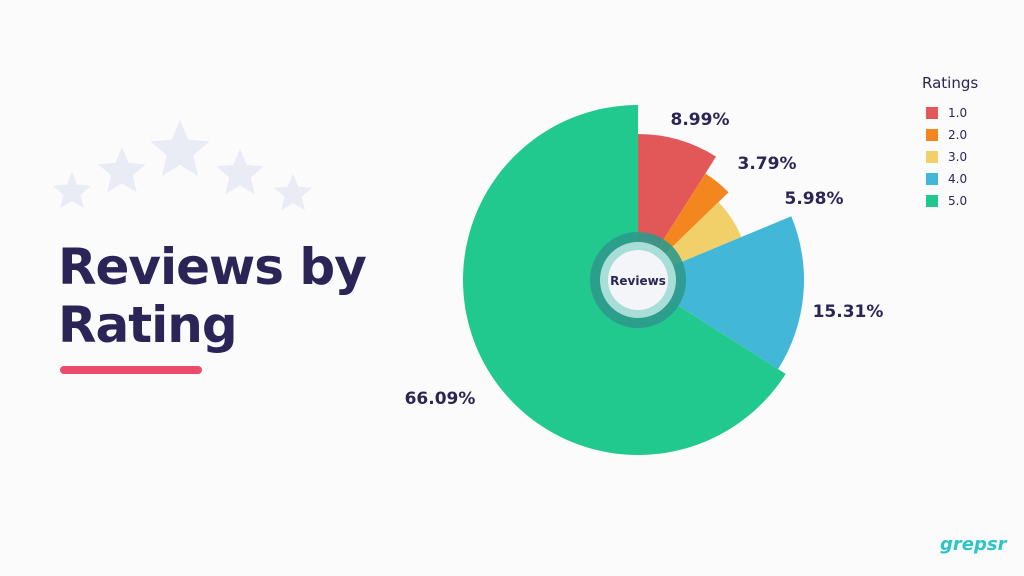 The image size is (1024, 576). I want to click on legend-title: Ratings, so click(950, 83).